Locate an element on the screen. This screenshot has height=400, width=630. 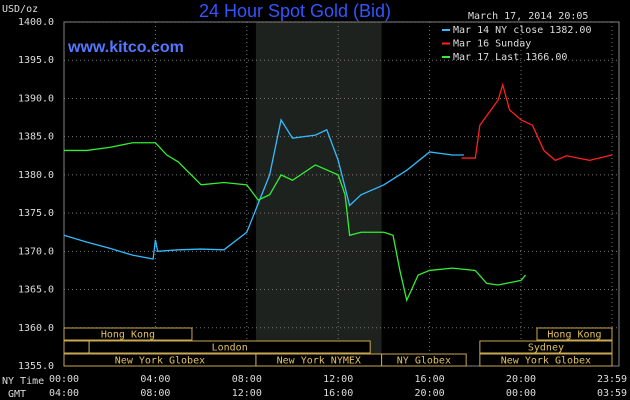
y-tick-label: 1370.0 is located at coordinates (36, 251).